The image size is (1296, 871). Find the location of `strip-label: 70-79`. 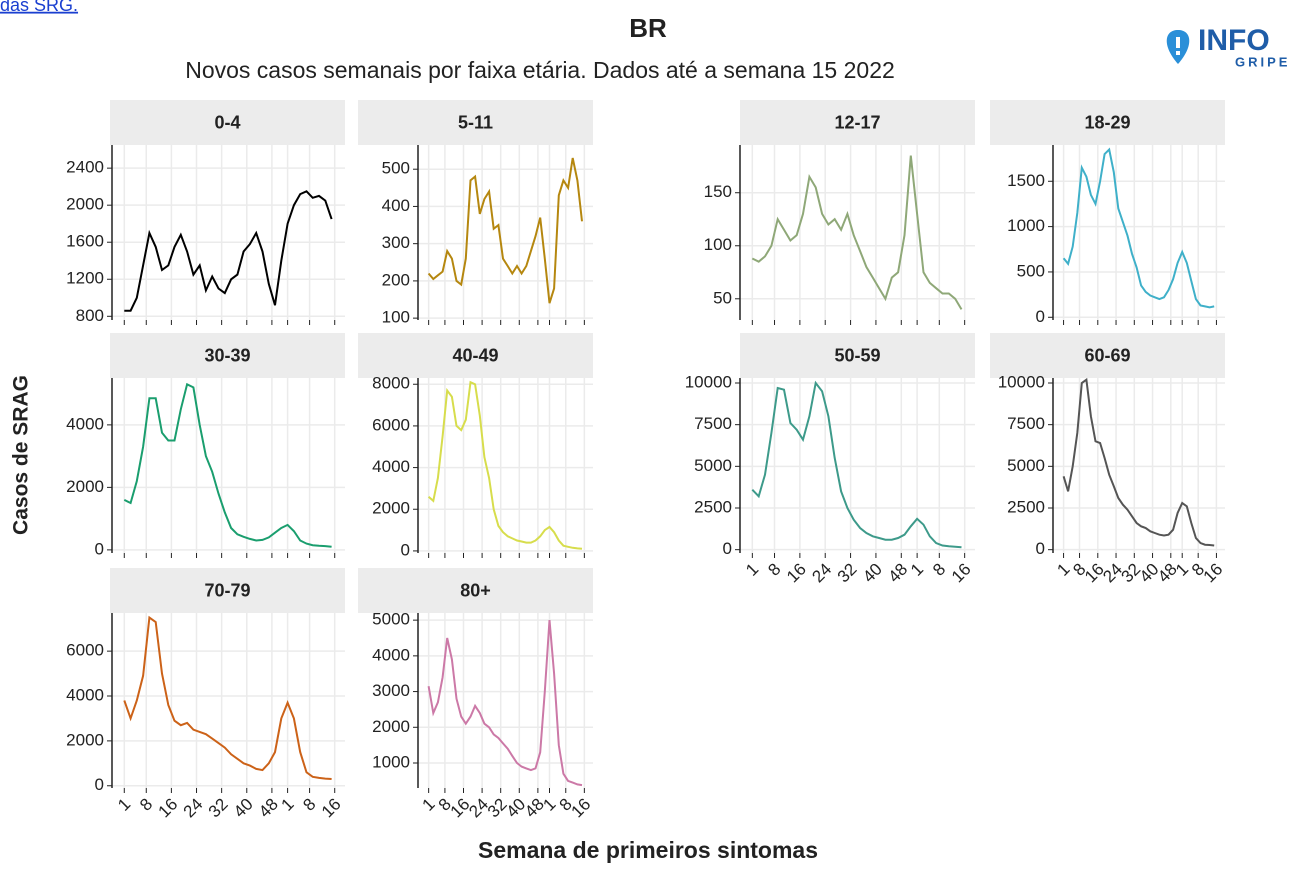

strip-label: 70-79 is located at coordinates (227, 590).